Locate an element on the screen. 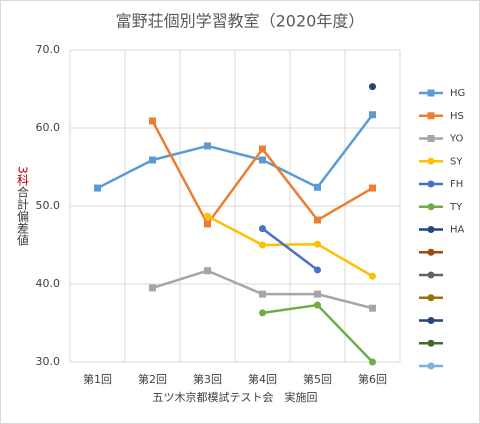 Image resolution: width=480 pixels, height=424 pixels. x-axis-label: 五ツ木京都模試テスト会 実施回 is located at coordinates (235, 397).